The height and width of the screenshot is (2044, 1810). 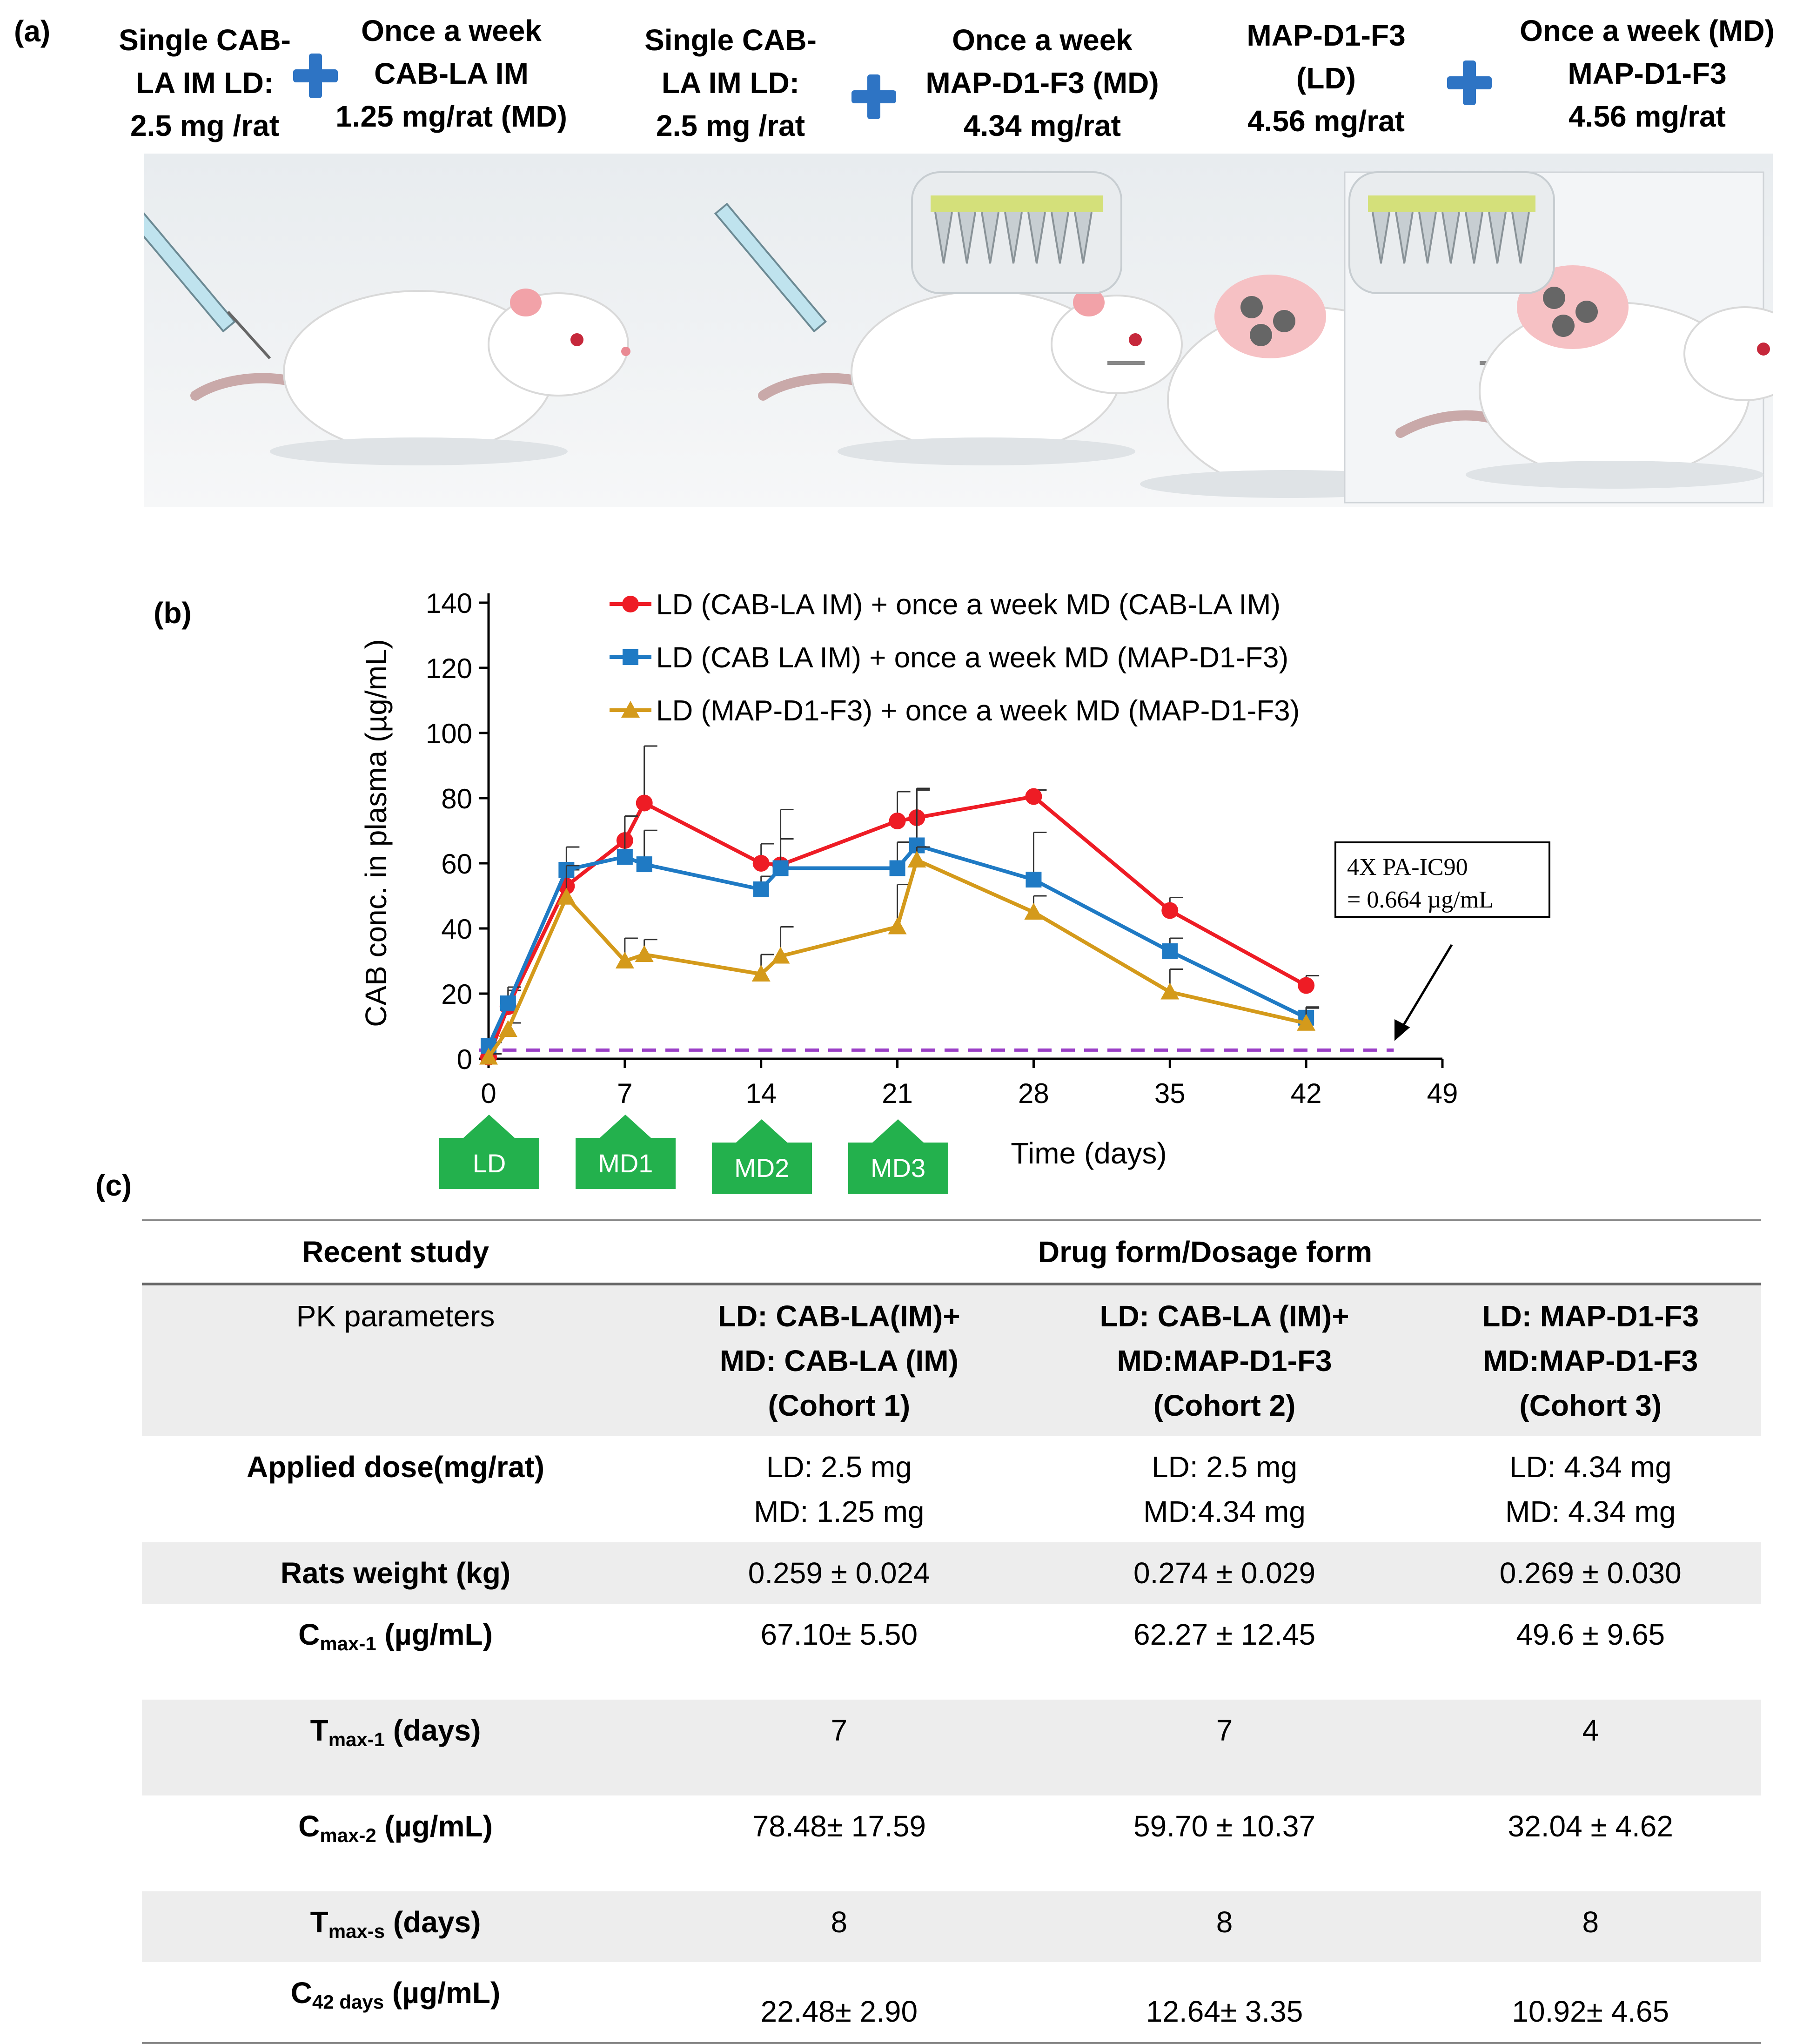 I want to click on cohort-1-value: 67.10± 5.50, so click(x=839, y=1635).